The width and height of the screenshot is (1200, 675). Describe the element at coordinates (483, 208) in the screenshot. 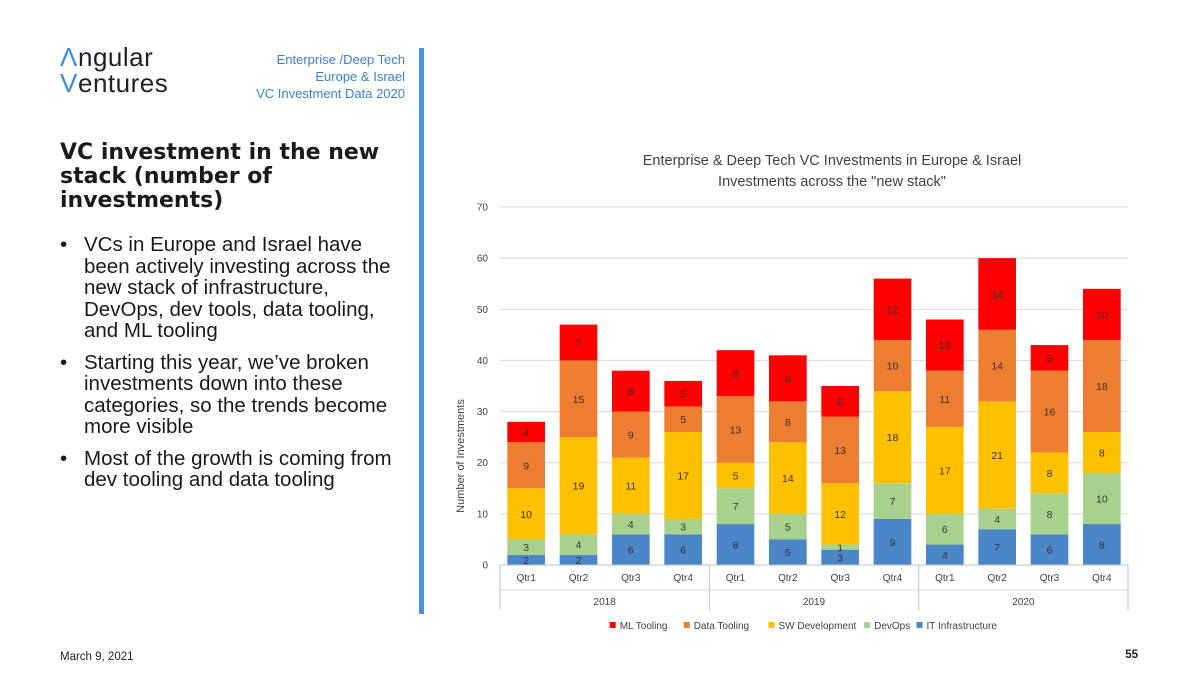

I see `y-tick-label: 70` at that location.